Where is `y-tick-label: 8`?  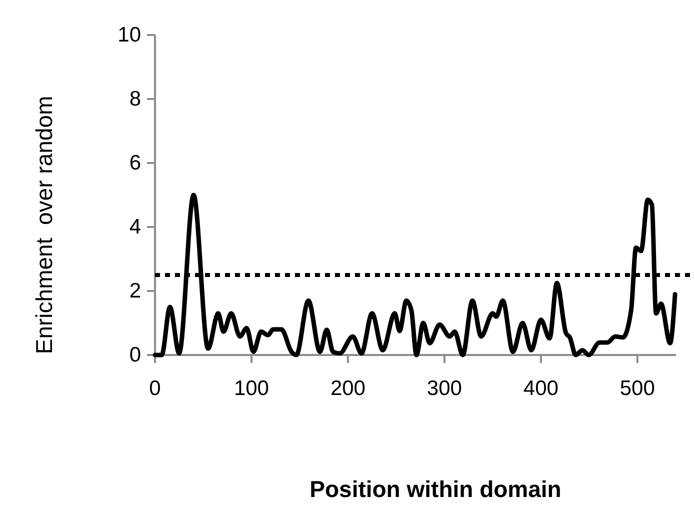 y-tick-label: 8 is located at coordinates (135, 99).